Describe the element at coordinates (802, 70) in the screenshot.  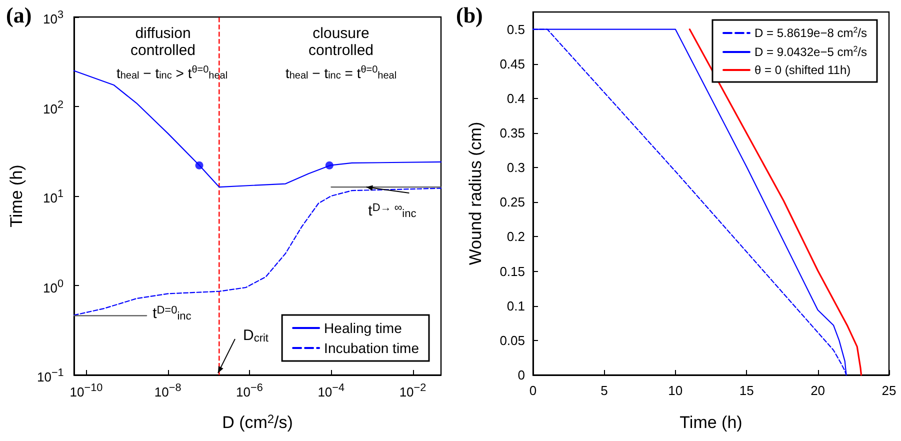
I see `legend-label: θ = 0 (shifted 11h)` at that location.